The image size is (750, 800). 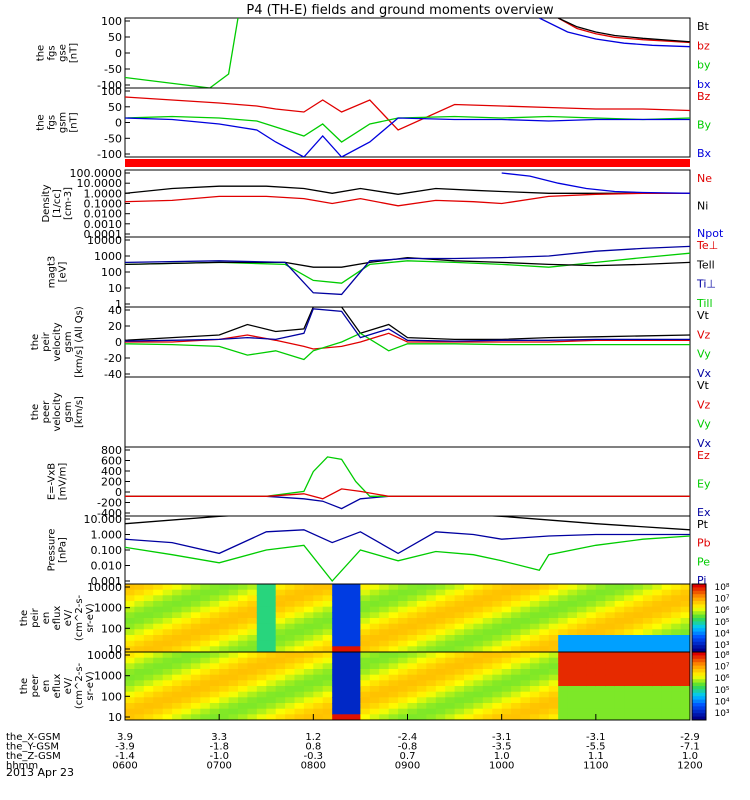 What do you see at coordinates (704, 484) in the screenshot?
I see `legend-entry: Ey` at bounding box center [704, 484].